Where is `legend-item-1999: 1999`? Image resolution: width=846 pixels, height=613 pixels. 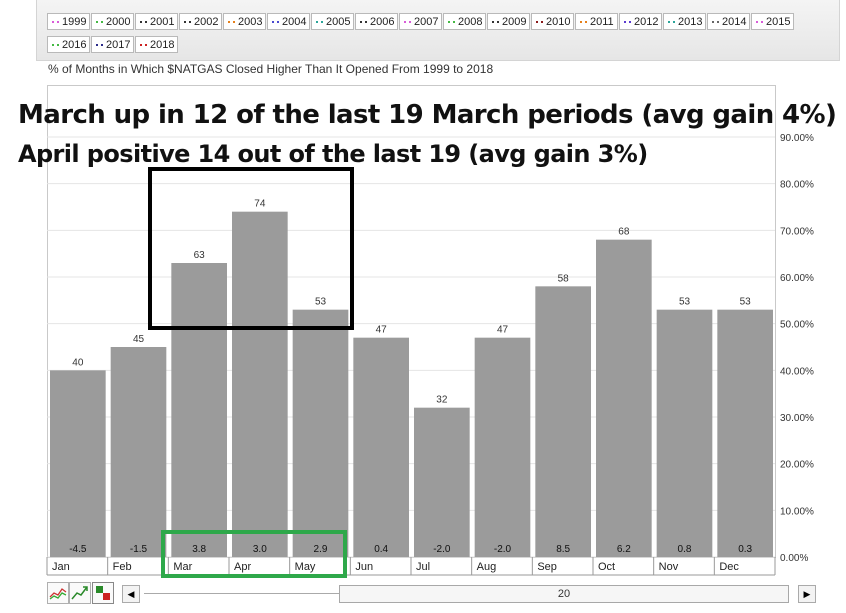 legend-item-1999: 1999 is located at coordinates (68, 21).